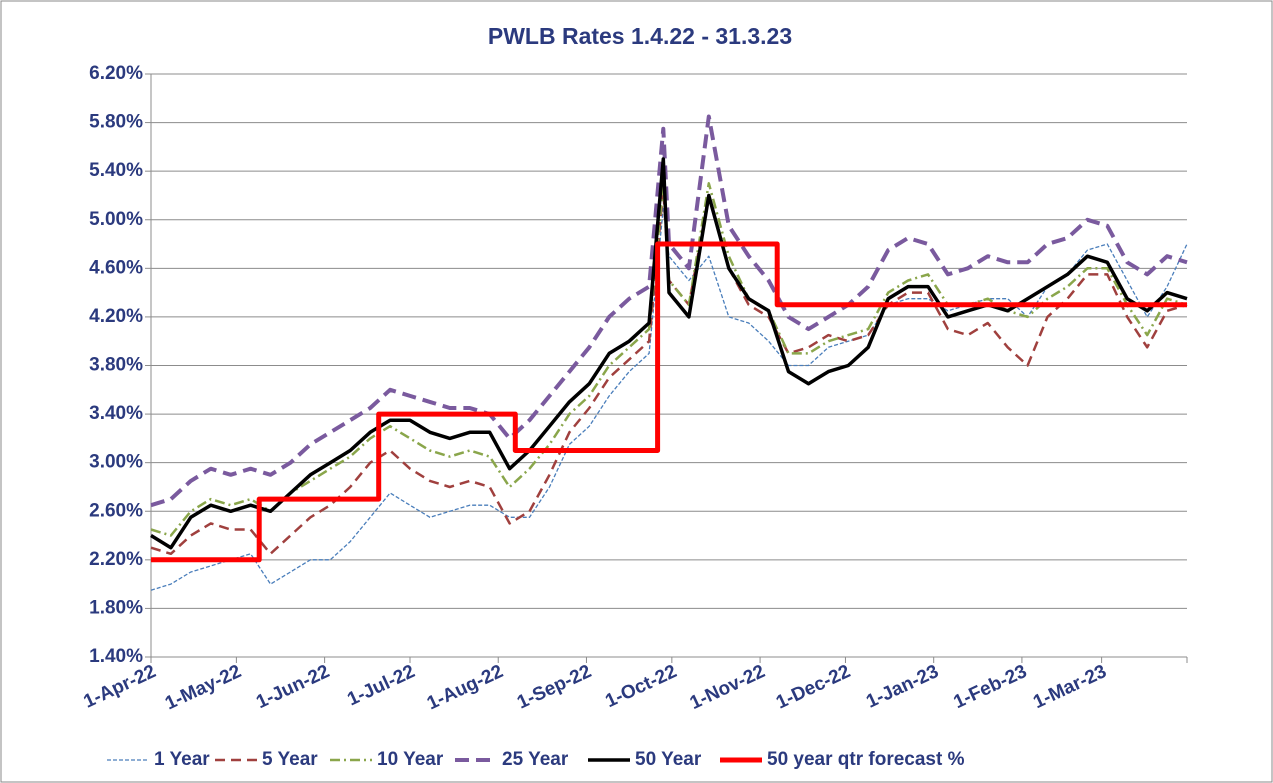 The height and width of the screenshot is (783, 1273). Describe the element at coordinates (116, 656) in the screenshot. I see `y-tick-label: 1.40%` at that location.